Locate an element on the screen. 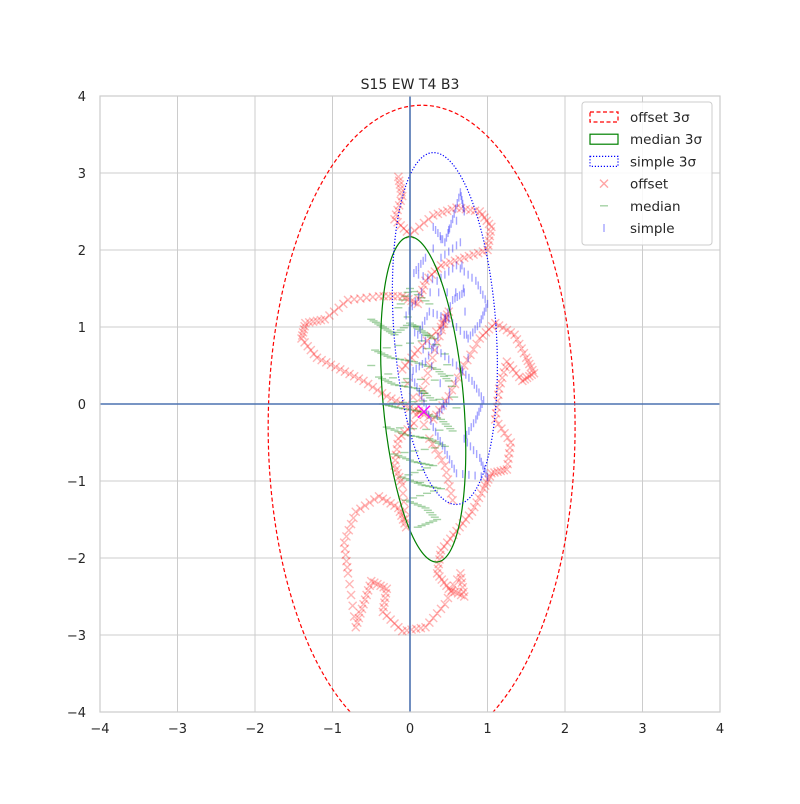  legend-label: offset 3σ is located at coordinates (660, 118).